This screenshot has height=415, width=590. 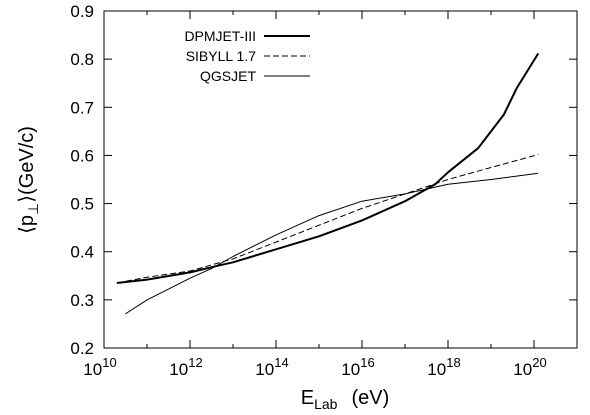 What do you see at coordinates (27, 160) in the screenshot?
I see `y-axis-label-unit: (GeV/c)` at bounding box center [27, 160].